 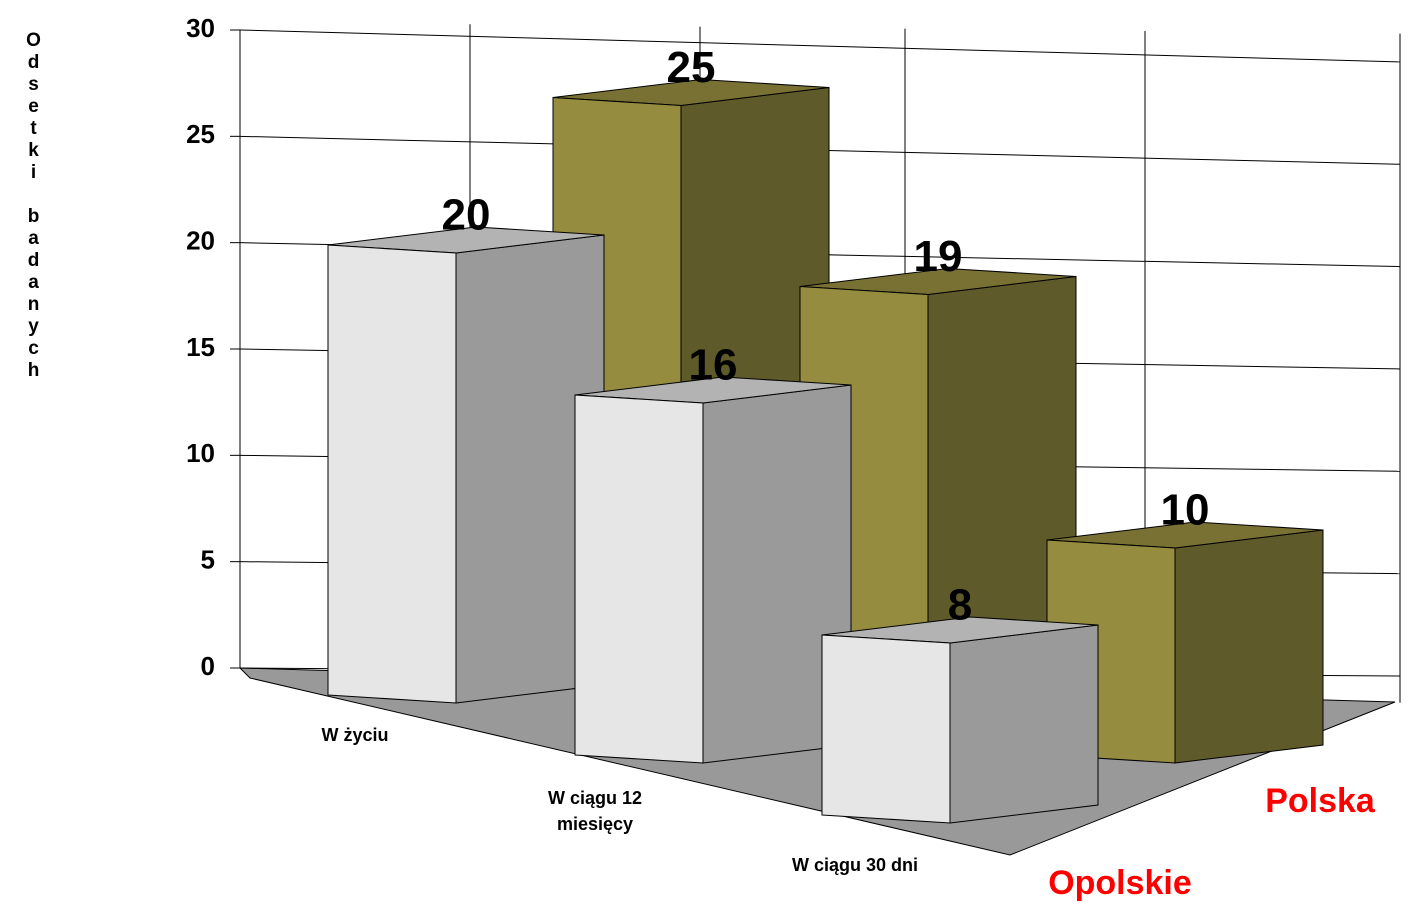 What do you see at coordinates (200, 241) in the screenshot?
I see `y-tick-label: 20` at bounding box center [200, 241].